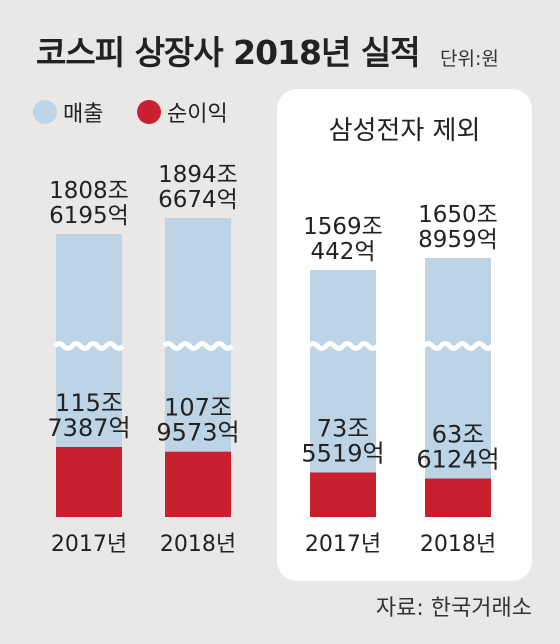  Describe the element at coordinates (457, 460) in the screenshot. I see `net-income-label-chart2-1-line-1: 6124억` at that location.